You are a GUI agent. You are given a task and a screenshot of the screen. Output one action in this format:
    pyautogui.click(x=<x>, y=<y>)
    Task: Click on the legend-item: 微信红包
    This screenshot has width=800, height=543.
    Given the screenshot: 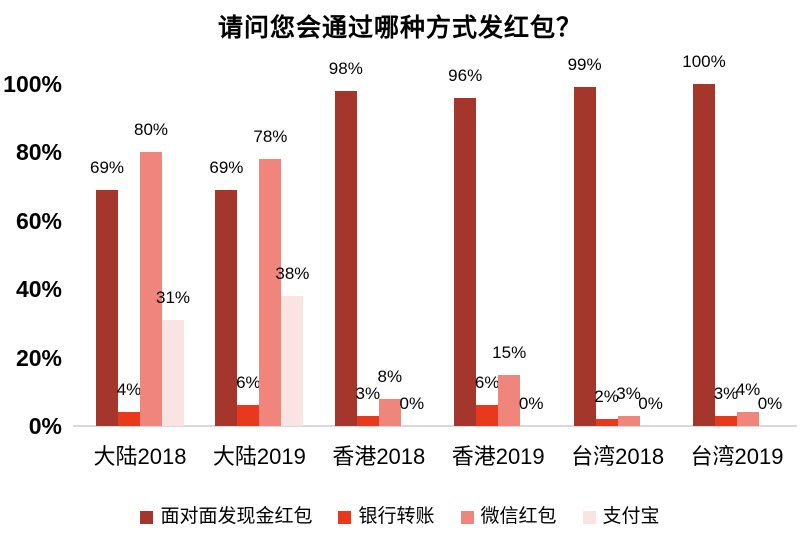 What is the action you would take?
    pyautogui.click(x=508, y=517)
    